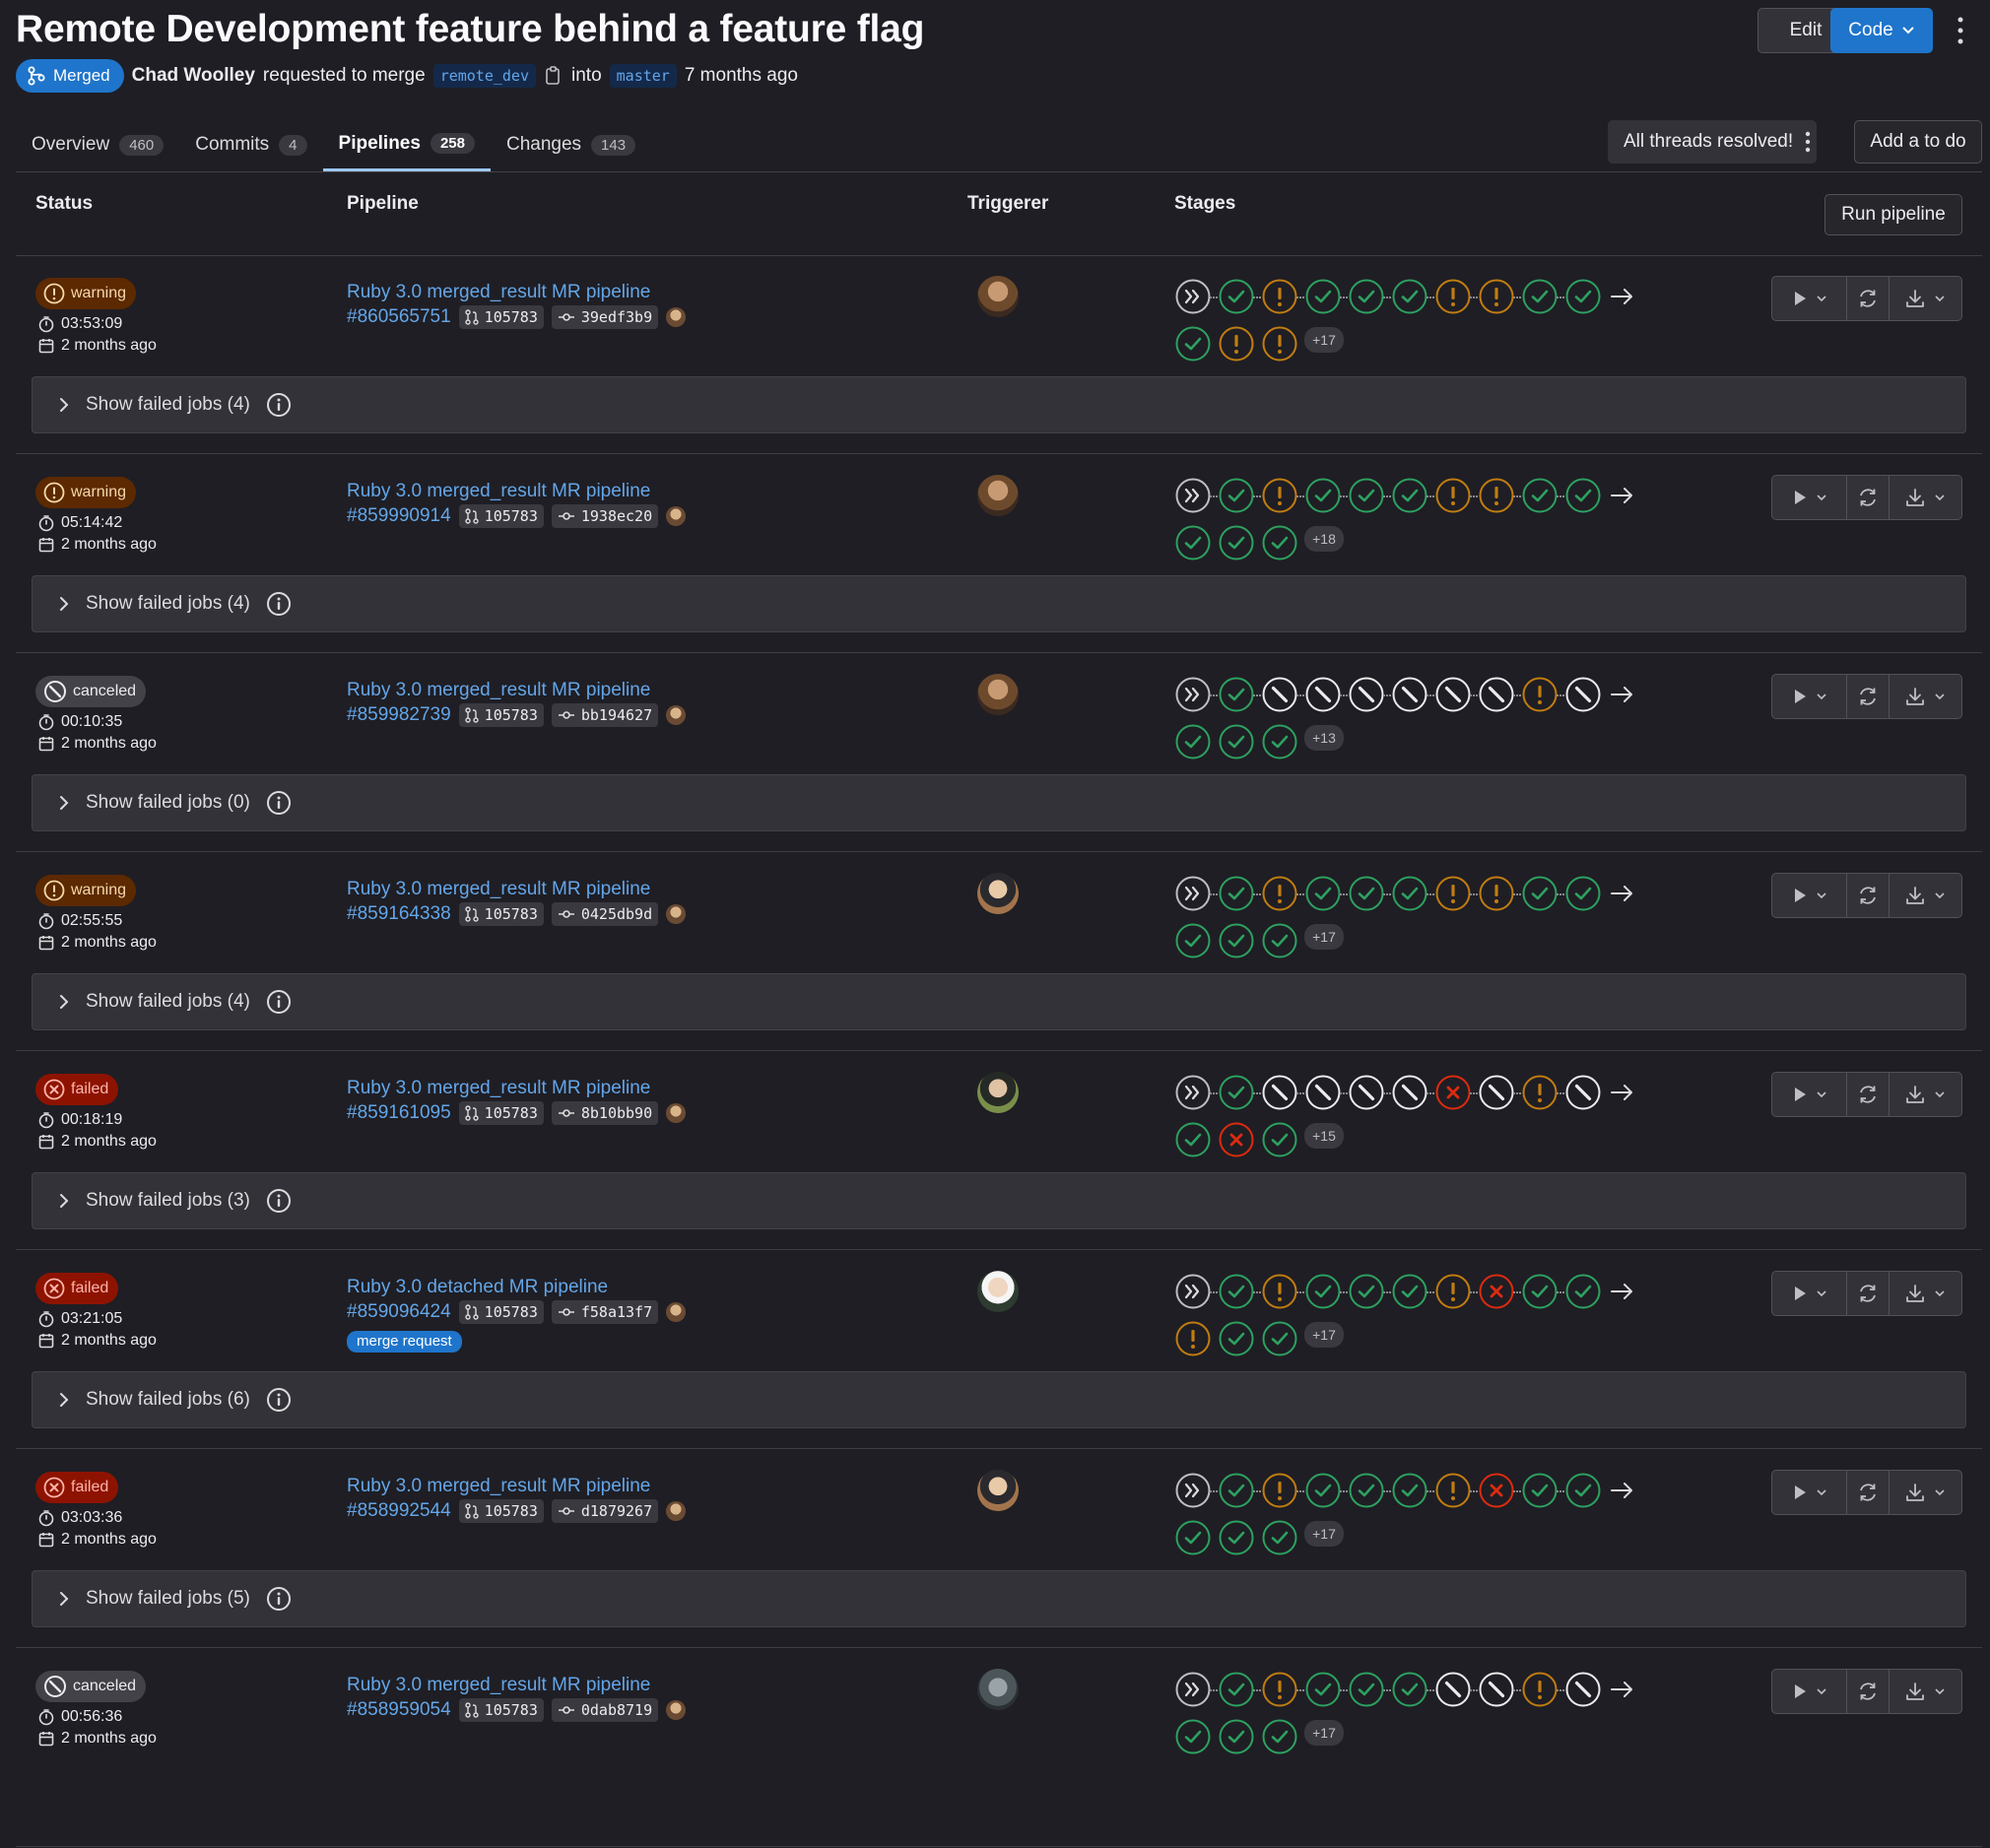 The width and height of the screenshot is (1990, 1848). Describe the element at coordinates (478, 1287) in the screenshot. I see `pipeline-name-link: Ruby 3.0 detached MR pipeline` at that location.